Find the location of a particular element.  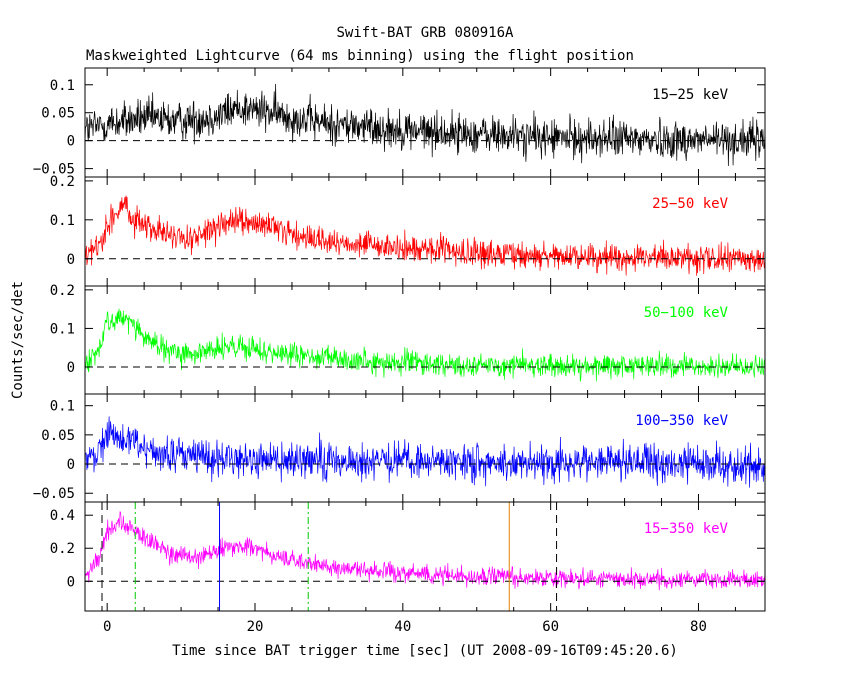

y-axis-label: Counts/sec/det is located at coordinates (18, 340).